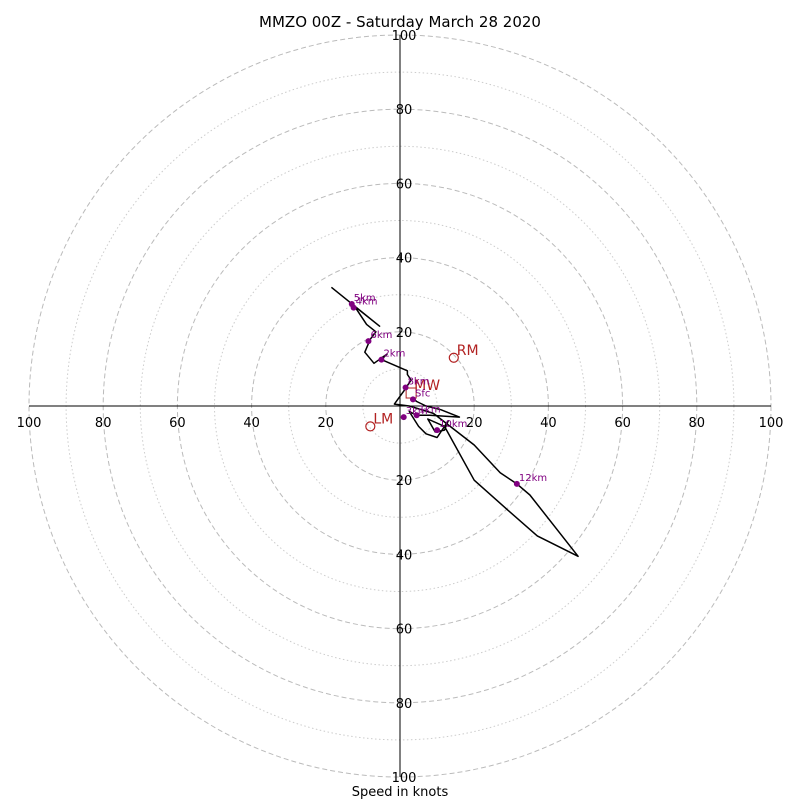  Describe the element at coordinates (419, 381) in the screenshot. I see `height-label-8km: 8km` at that location.